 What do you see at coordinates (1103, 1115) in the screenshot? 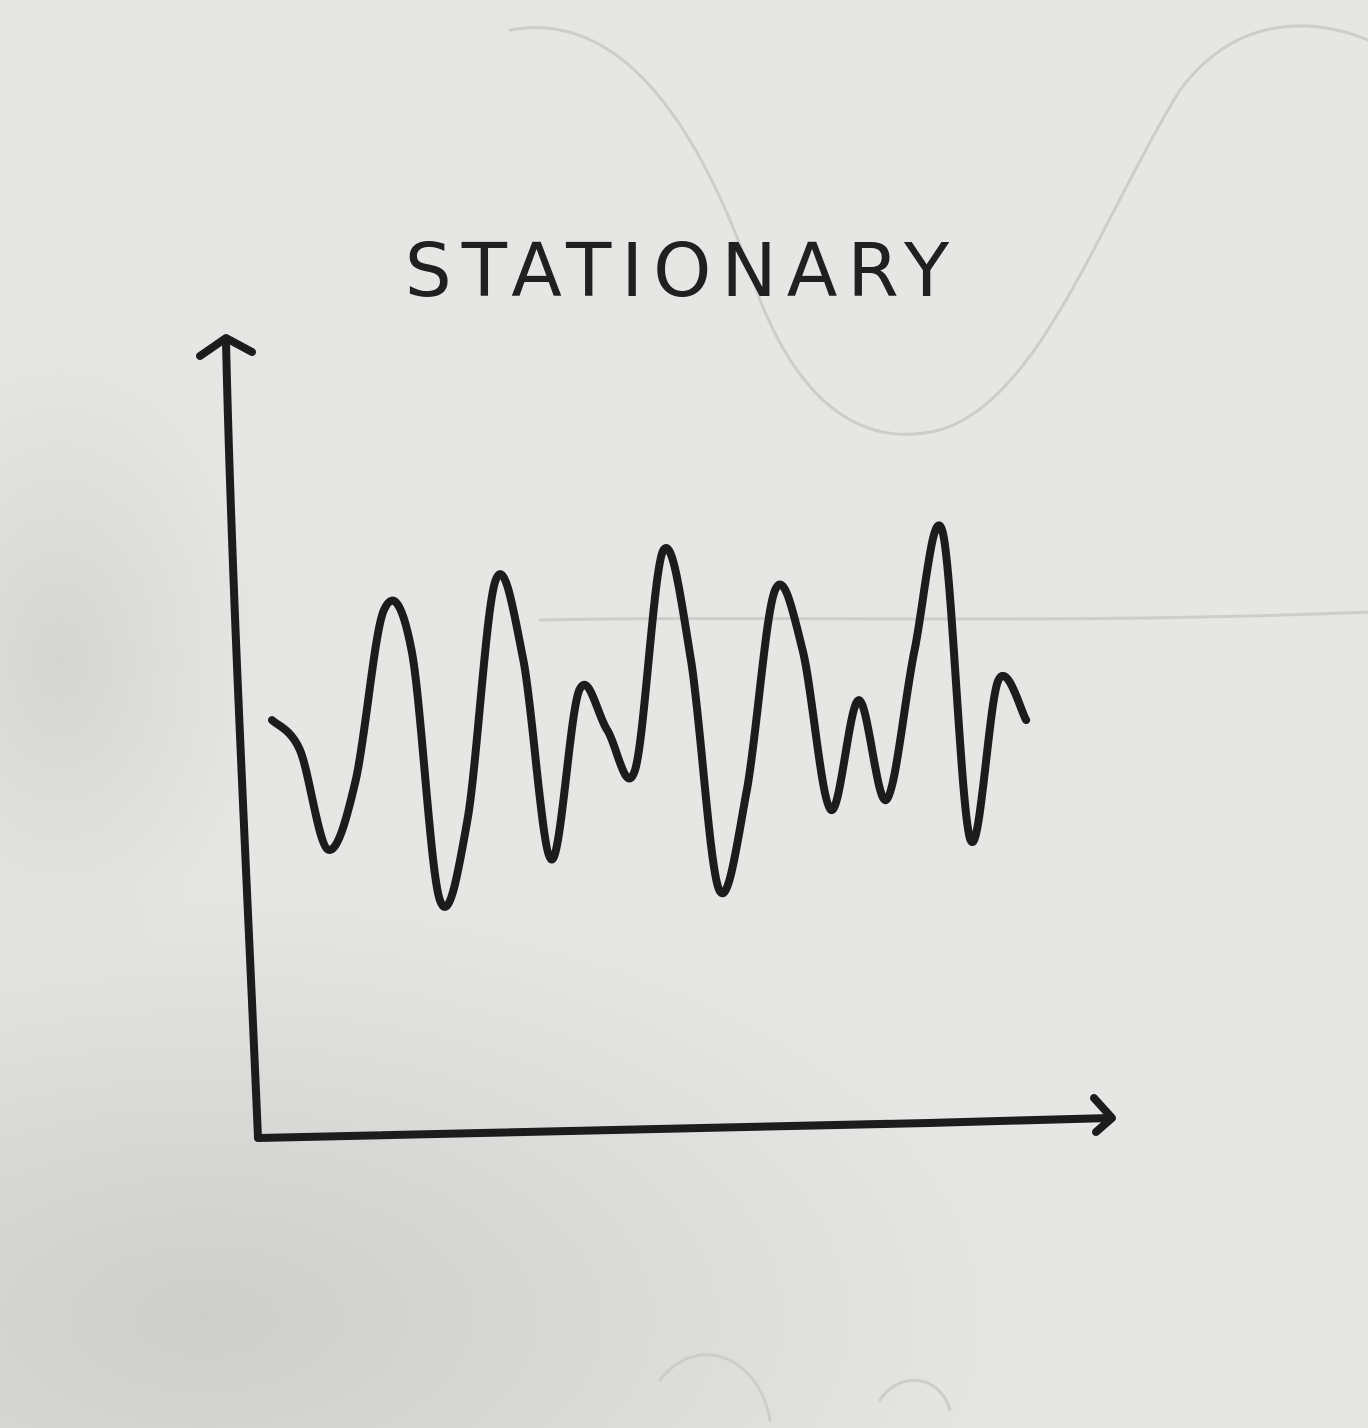
I see `x-axis-arrowhead` at bounding box center [1103, 1115].